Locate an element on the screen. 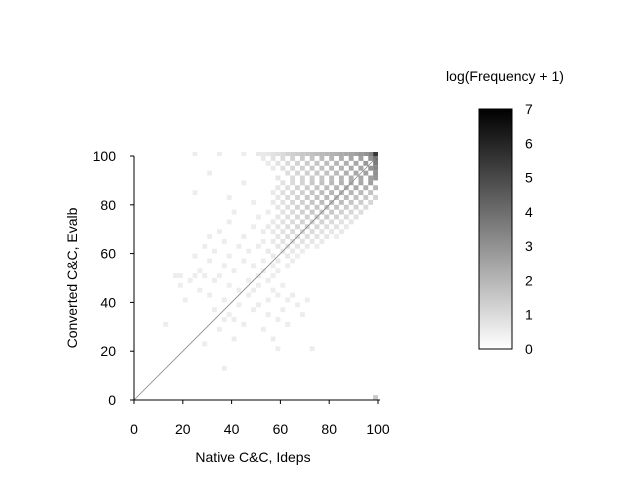 Image resolution: width=640 pixels, height=480 pixels. x-tick-label: 60 is located at coordinates (281, 429).